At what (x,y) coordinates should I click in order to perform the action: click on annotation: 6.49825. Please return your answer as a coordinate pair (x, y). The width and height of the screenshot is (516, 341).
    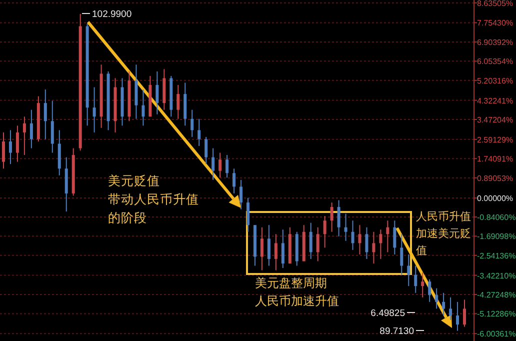
    Looking at the image, I should click on (387, 313).